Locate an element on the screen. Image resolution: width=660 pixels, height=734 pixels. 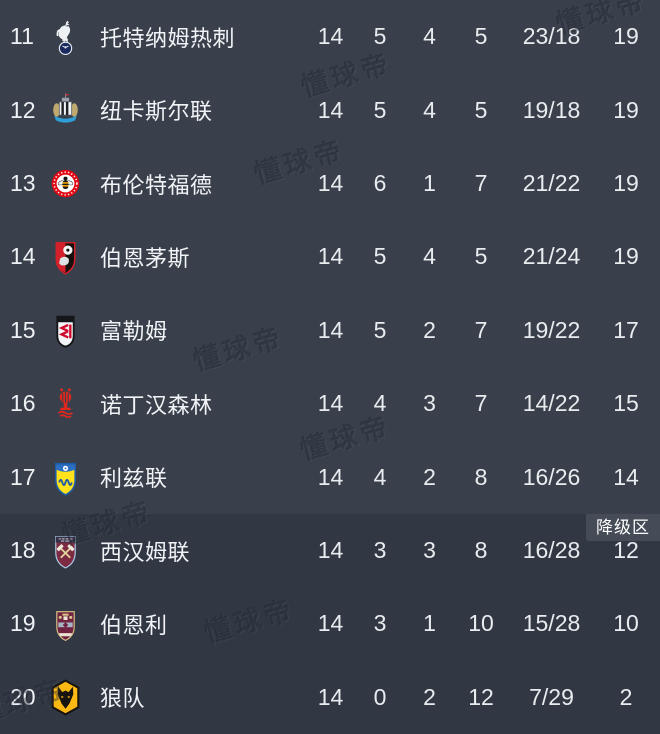
brentford-crest-icon is located at coordinates (65, 183).